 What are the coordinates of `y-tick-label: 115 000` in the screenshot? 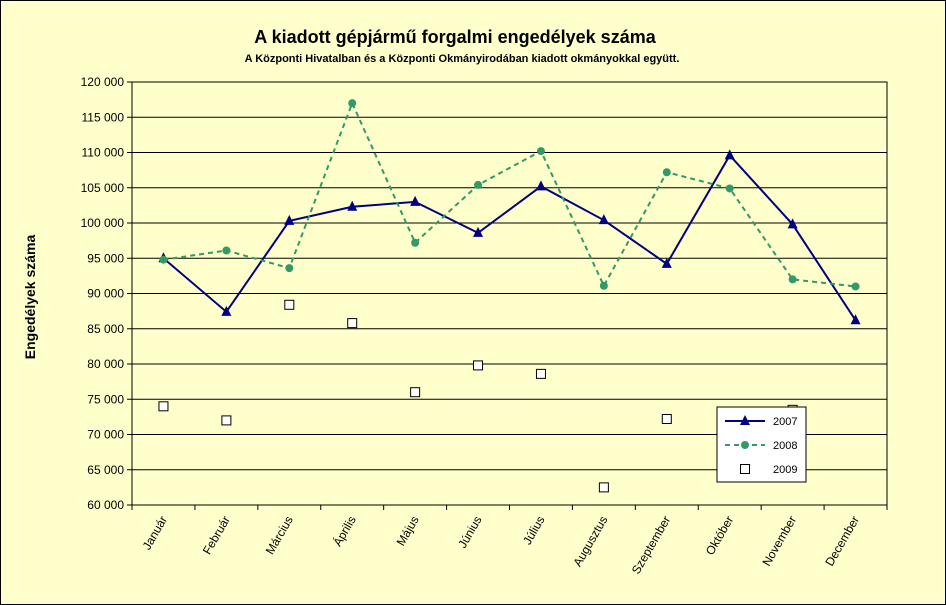 It's located at (103, 117).